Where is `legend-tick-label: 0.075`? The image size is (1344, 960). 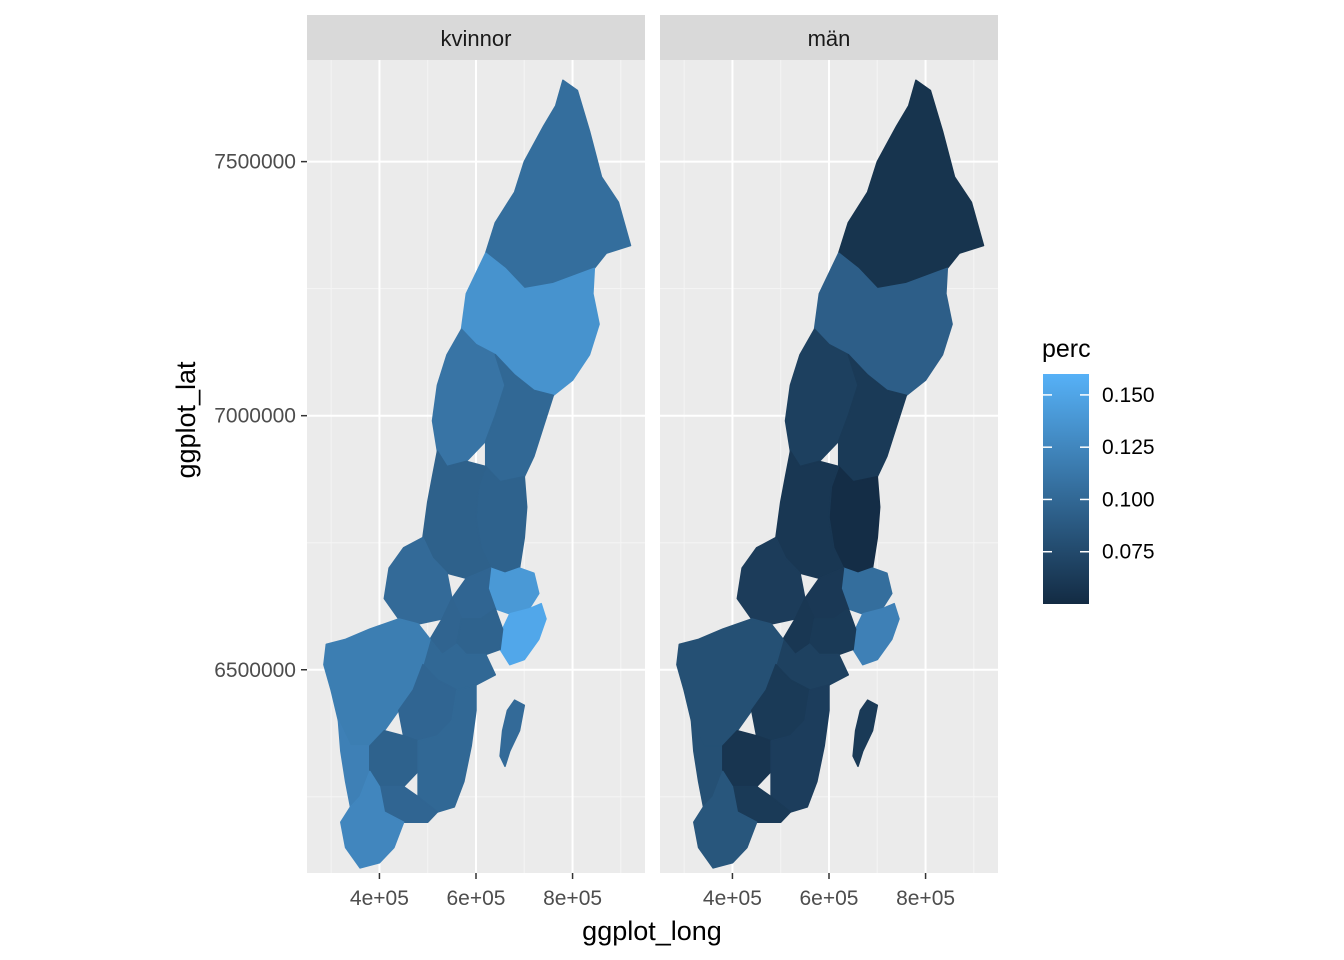
legend-tick-label: 0.075 is located at coordinates (1128, 552).